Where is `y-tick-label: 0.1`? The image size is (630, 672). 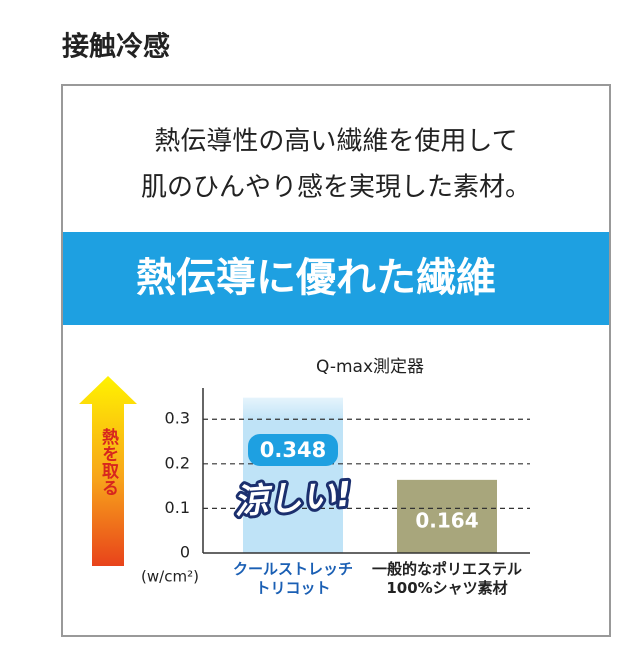
y-tick-label: 0.1 is located at coordinates (177, 507).